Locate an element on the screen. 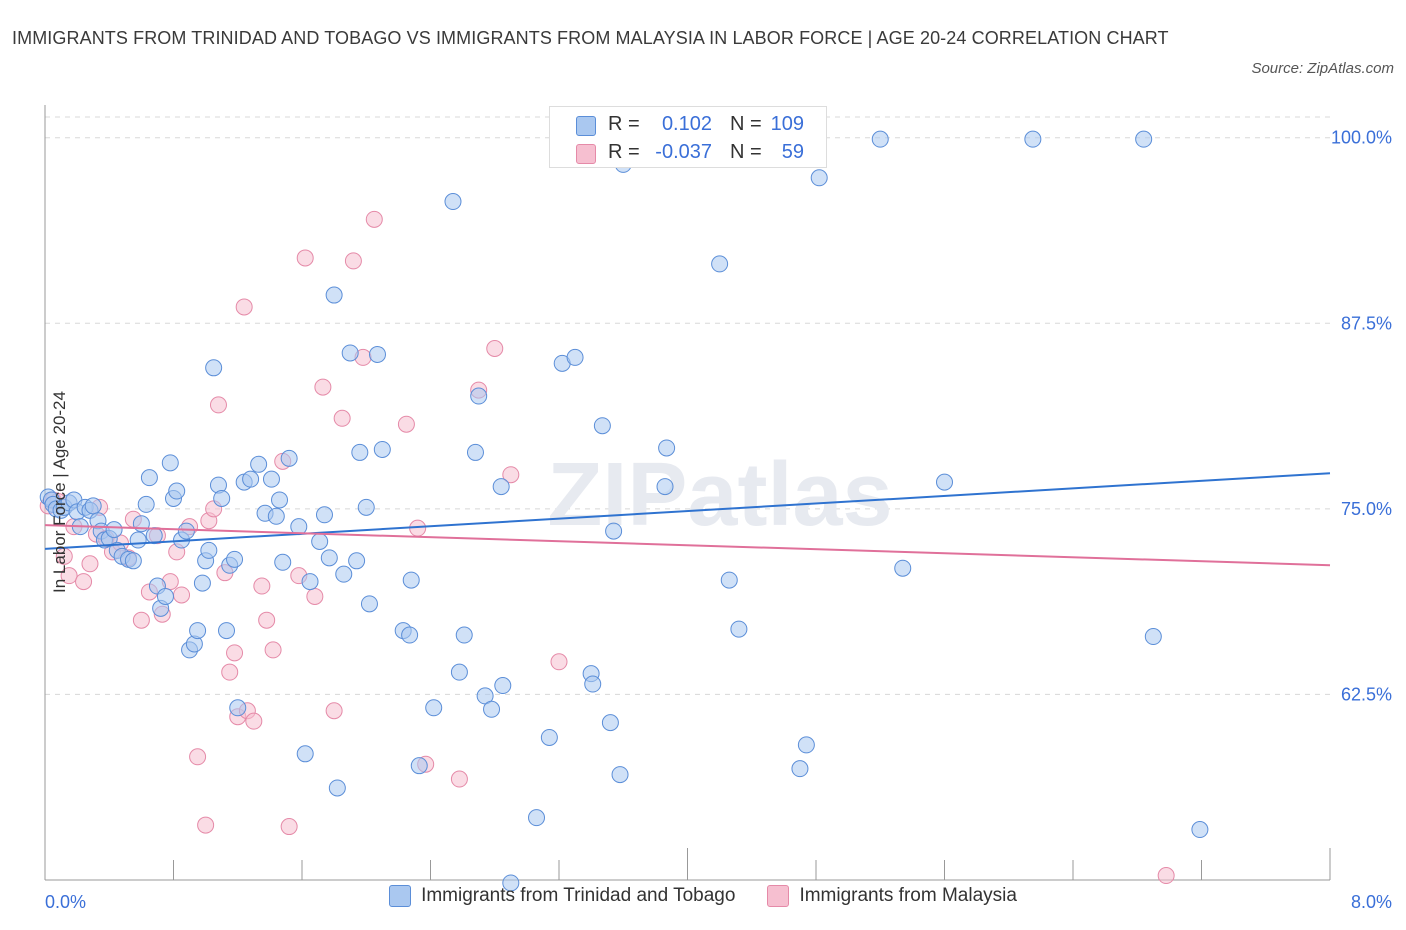 This screenshot has height=930, width=1406. x-tick-label: 0.0% is located at coordinates (65, 902).